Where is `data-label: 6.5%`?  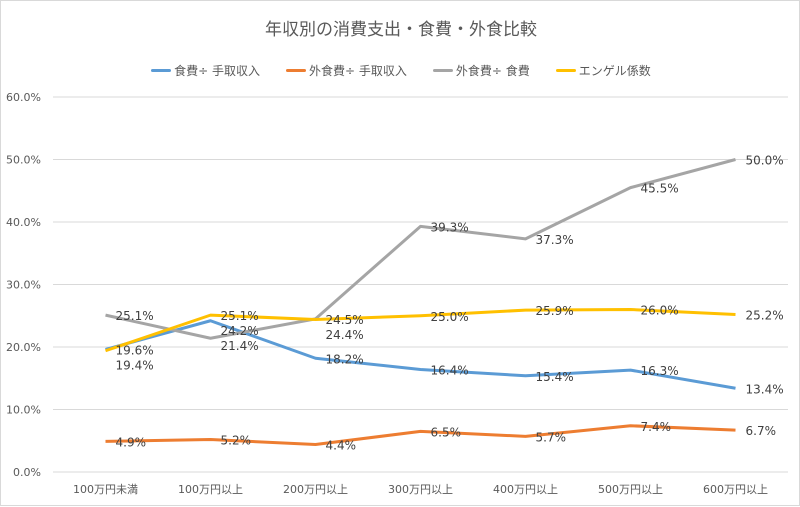
data-label: 6.5% is located at coordinates (446, 432).